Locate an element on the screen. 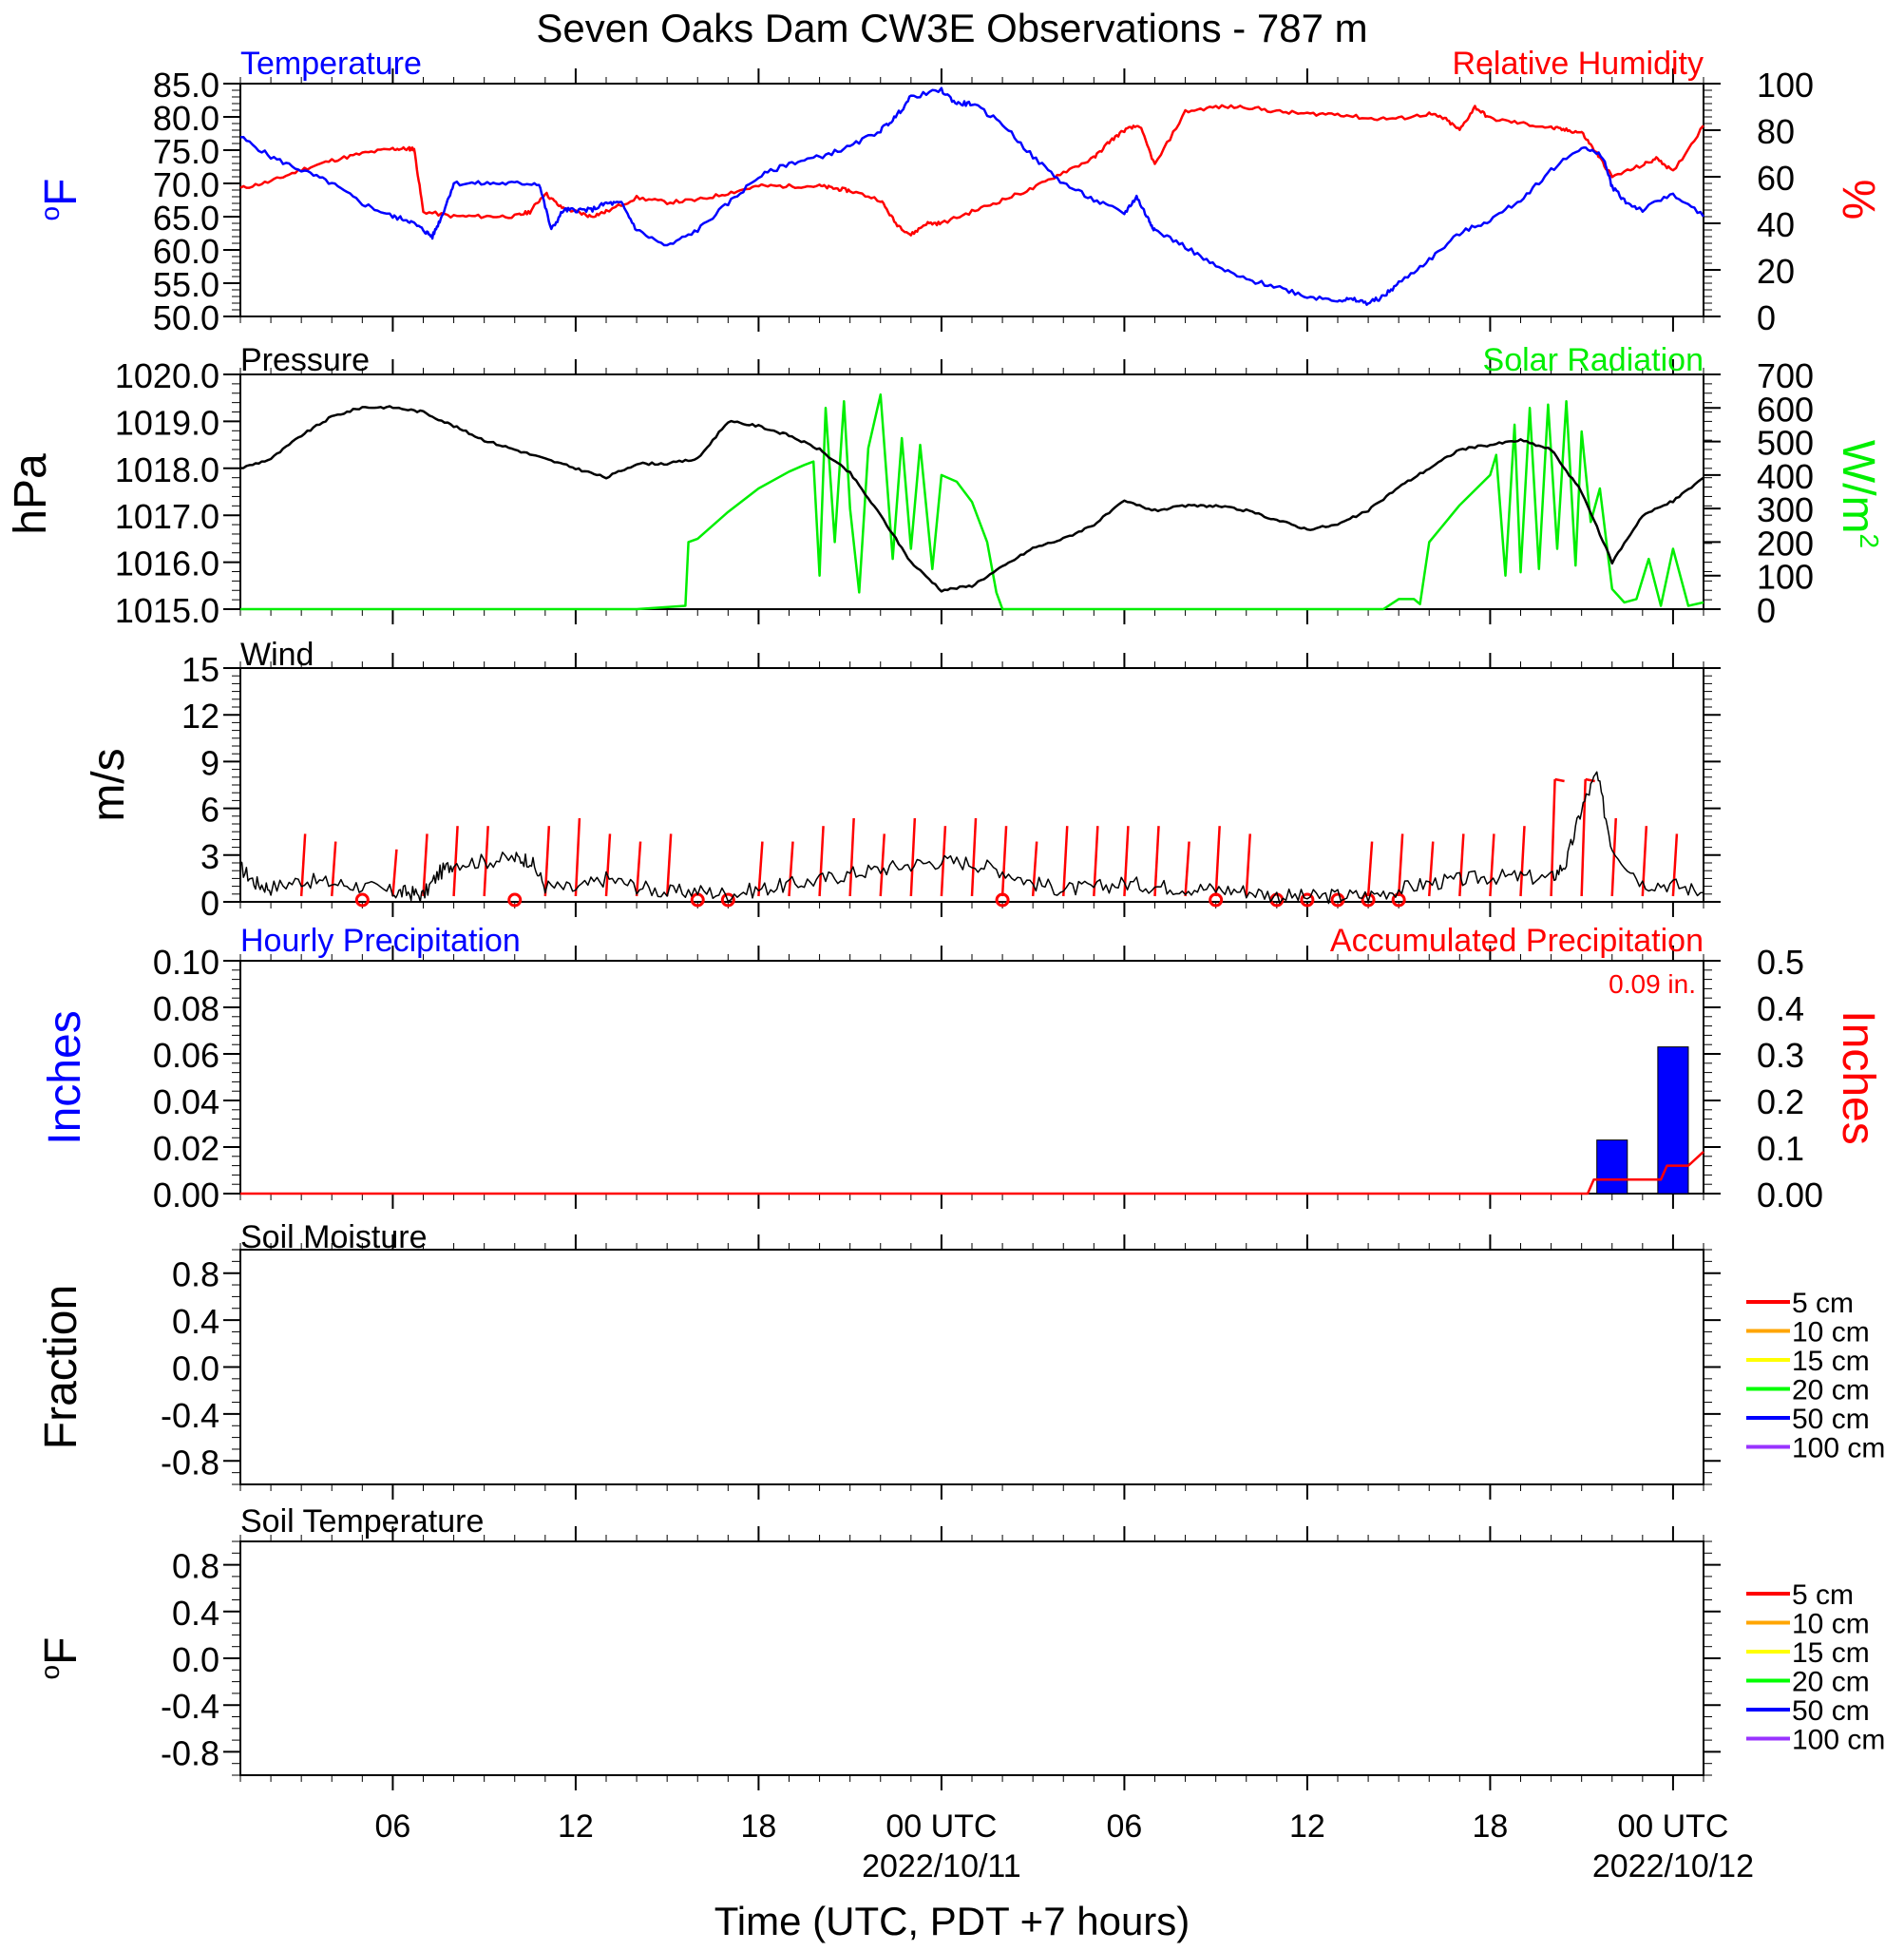 The height and width of the screenshot is (1951, 1904). temp-rh-frame is located at coordinates (971, 200).